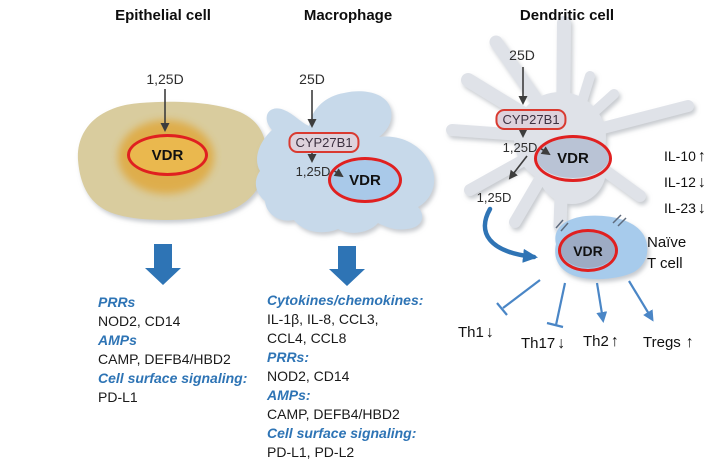  I want to click on synapse-hatch-marks, so click(591, 223).